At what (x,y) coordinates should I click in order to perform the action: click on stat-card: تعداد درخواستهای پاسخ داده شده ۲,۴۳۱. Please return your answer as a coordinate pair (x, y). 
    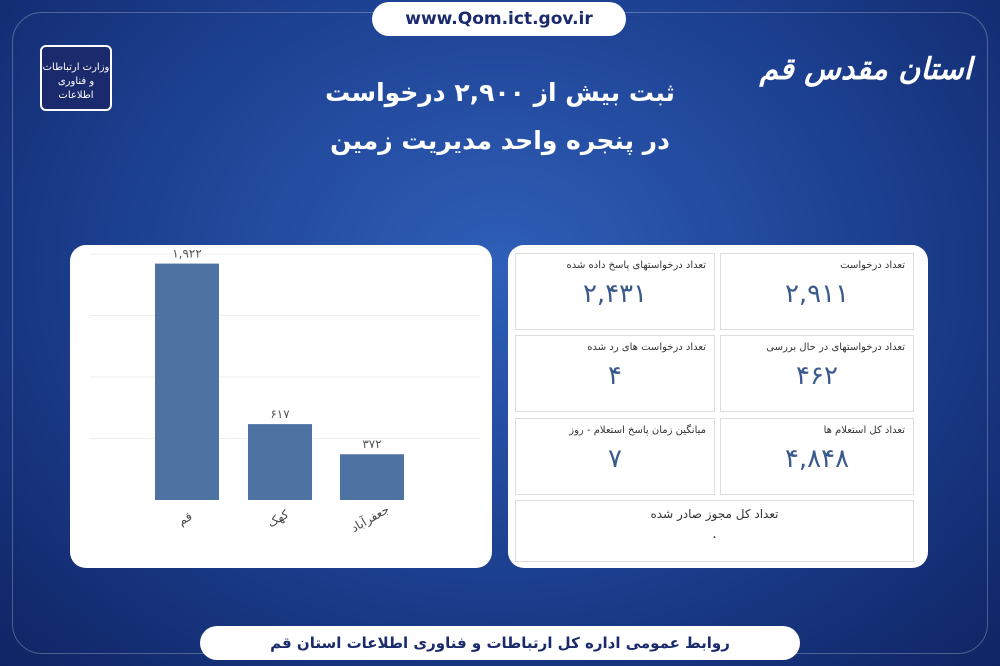
    Looking at the image, I should click on (615, 291).